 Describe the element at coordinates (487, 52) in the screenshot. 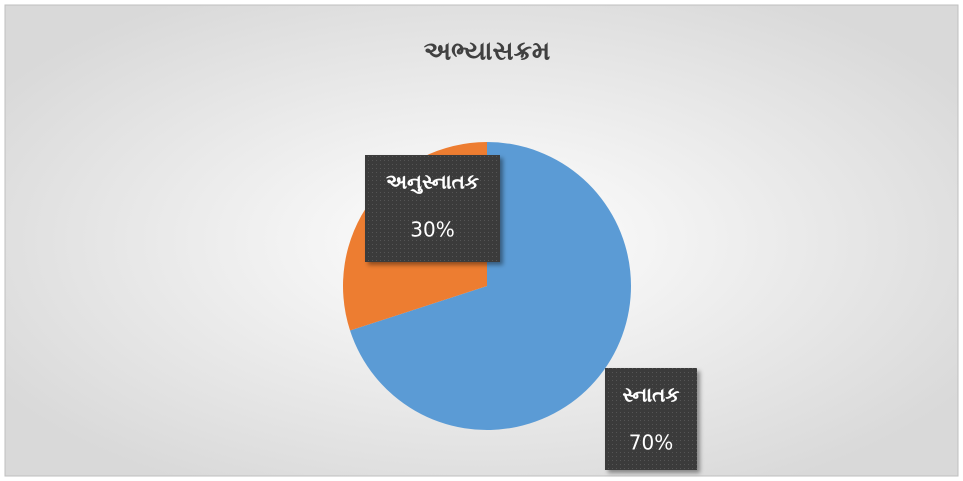

I see `chart-title: અભ્યાસક્રમ` at that location.